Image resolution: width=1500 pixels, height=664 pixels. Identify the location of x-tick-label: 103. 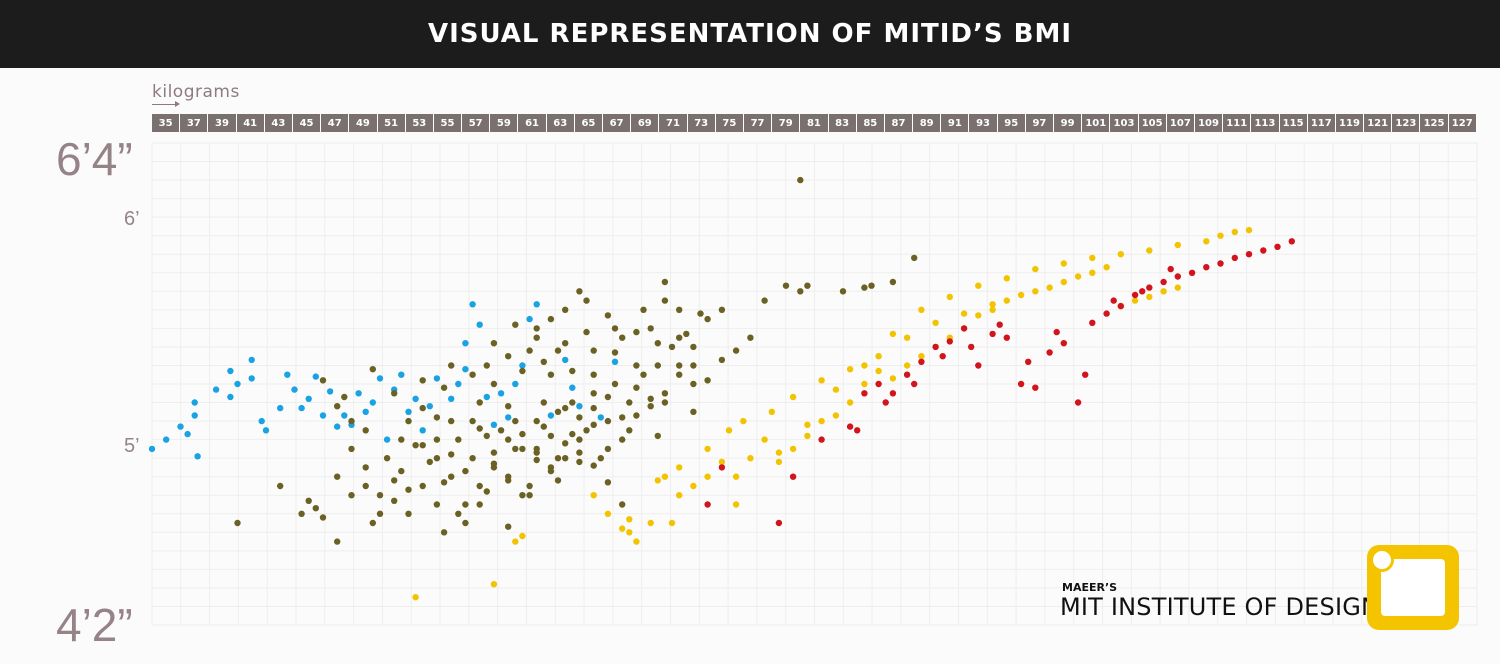
(1124, 123).